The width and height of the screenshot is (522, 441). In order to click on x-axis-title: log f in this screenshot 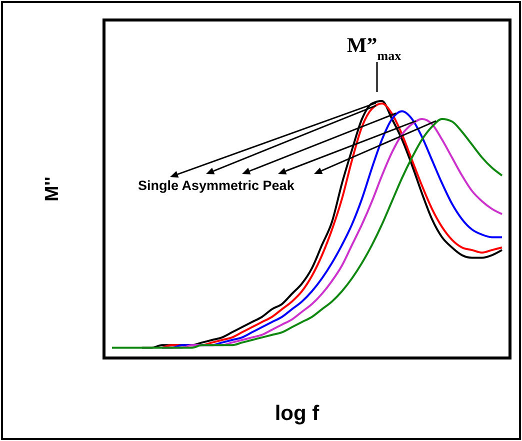, I will do `click(297, 413)`.